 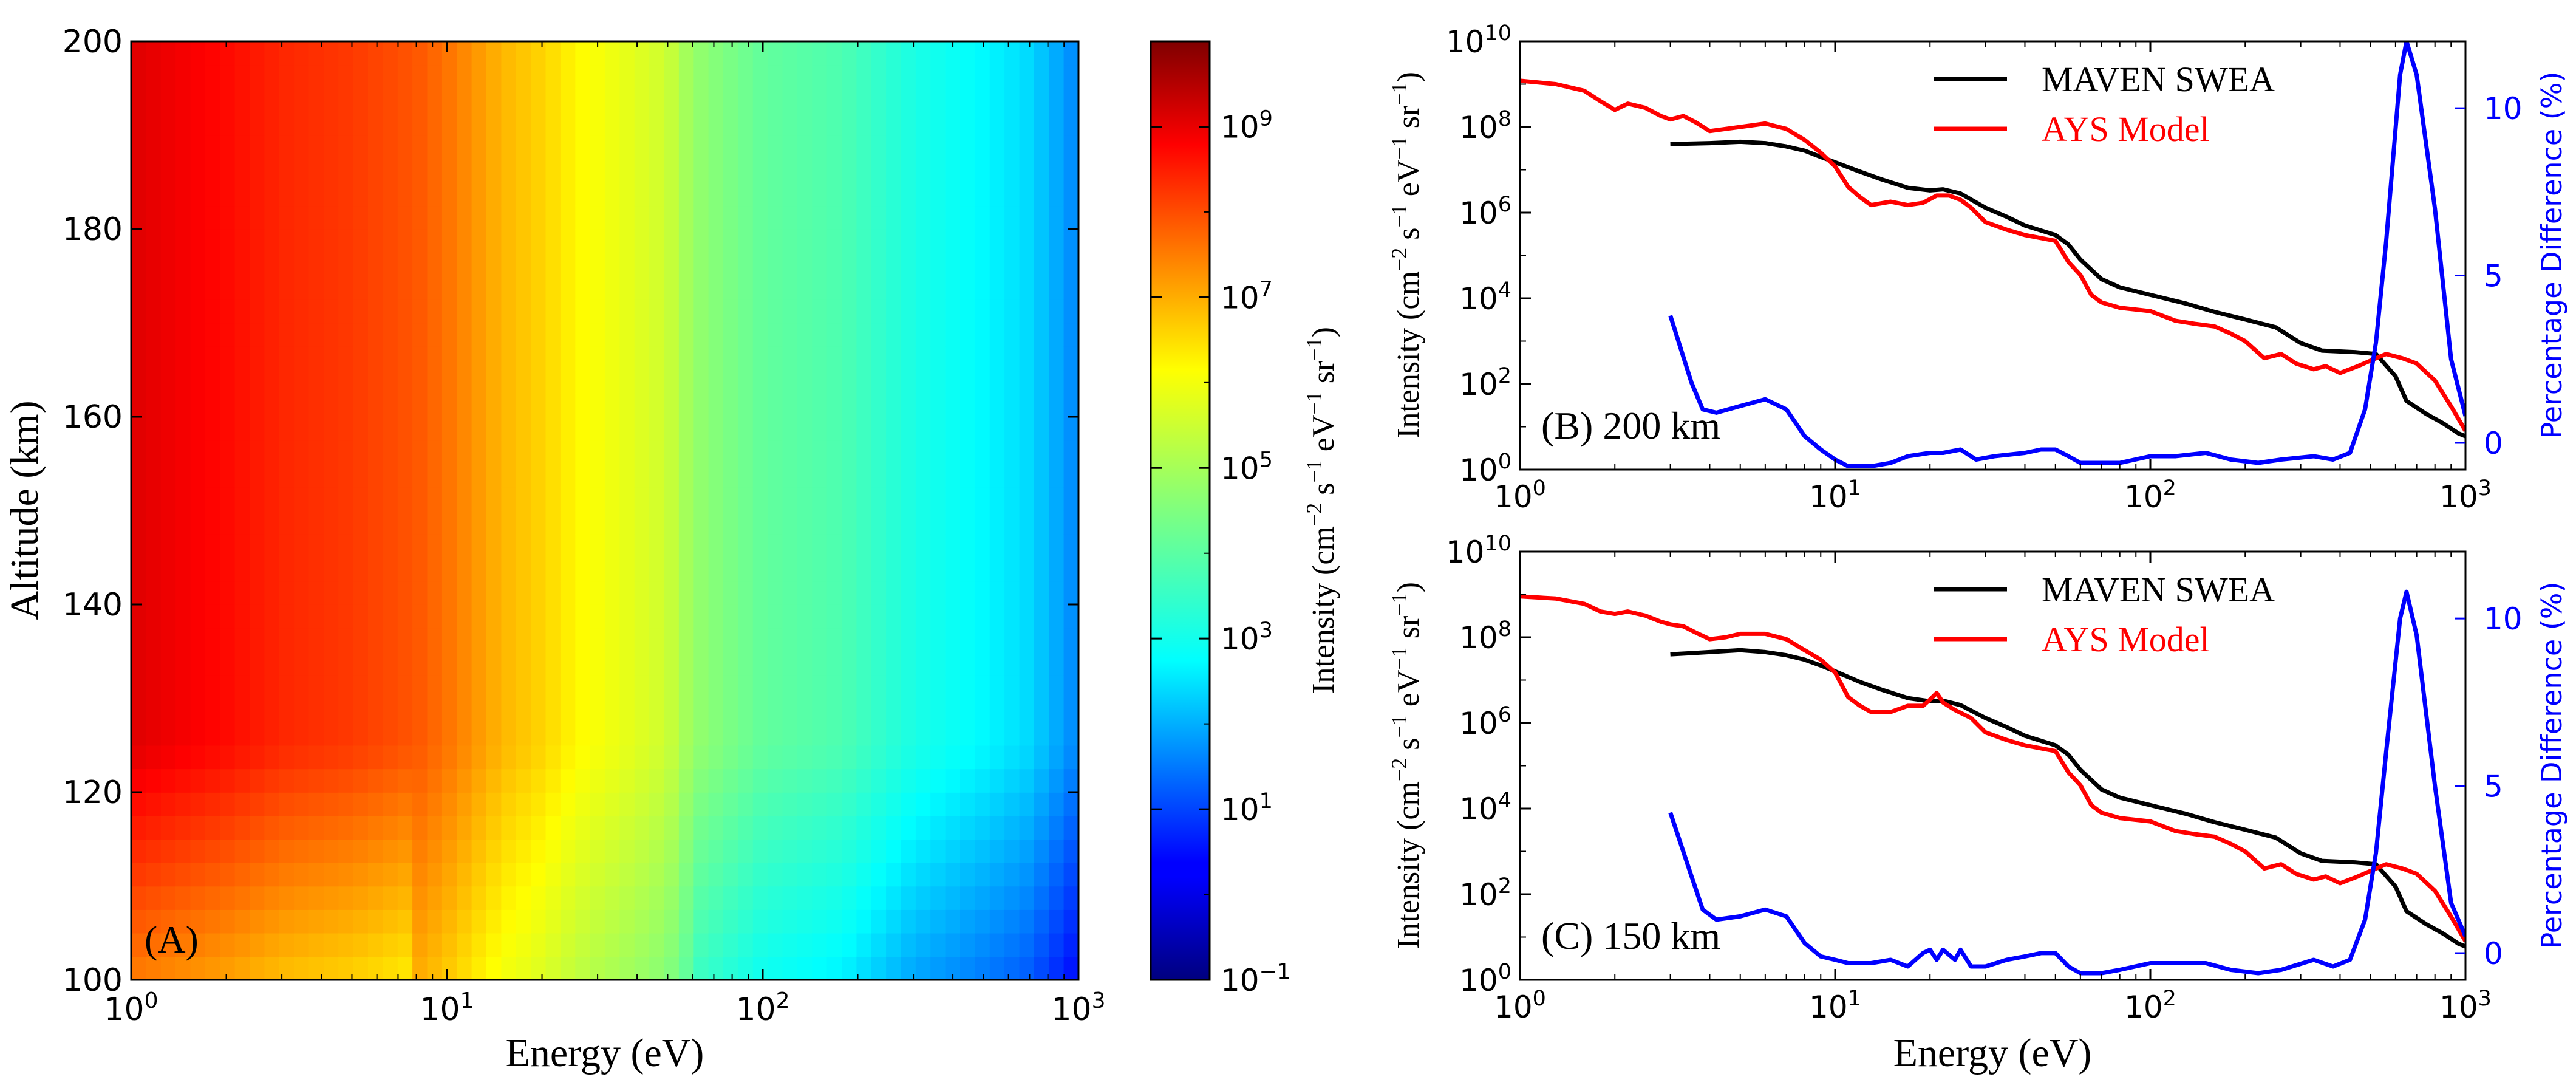 What do you see at coordinates (1478, 551) in the screenshot?
I see `y-tick-label: 1010` at bounding box center [1478, 551].